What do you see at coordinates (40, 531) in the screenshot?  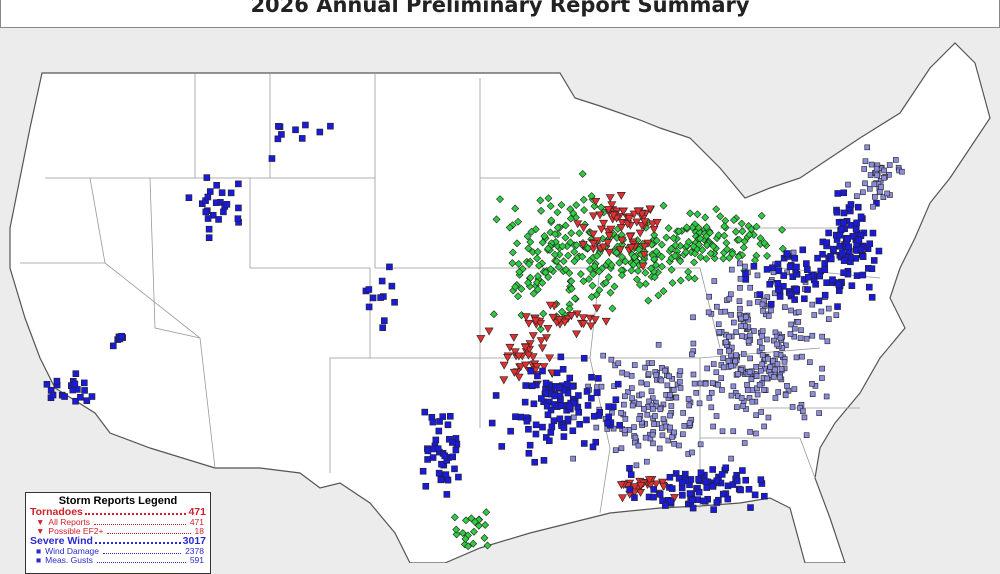 I see `icon: ▼` at bounding box center [40, 531].